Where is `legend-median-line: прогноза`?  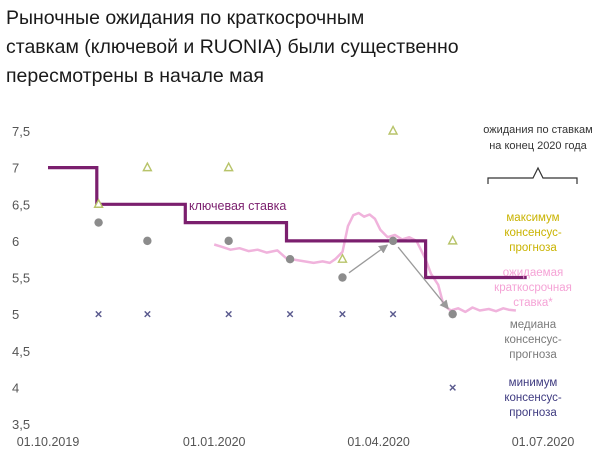
legend-median-line: прогноза is located at coordinates (533, 355).